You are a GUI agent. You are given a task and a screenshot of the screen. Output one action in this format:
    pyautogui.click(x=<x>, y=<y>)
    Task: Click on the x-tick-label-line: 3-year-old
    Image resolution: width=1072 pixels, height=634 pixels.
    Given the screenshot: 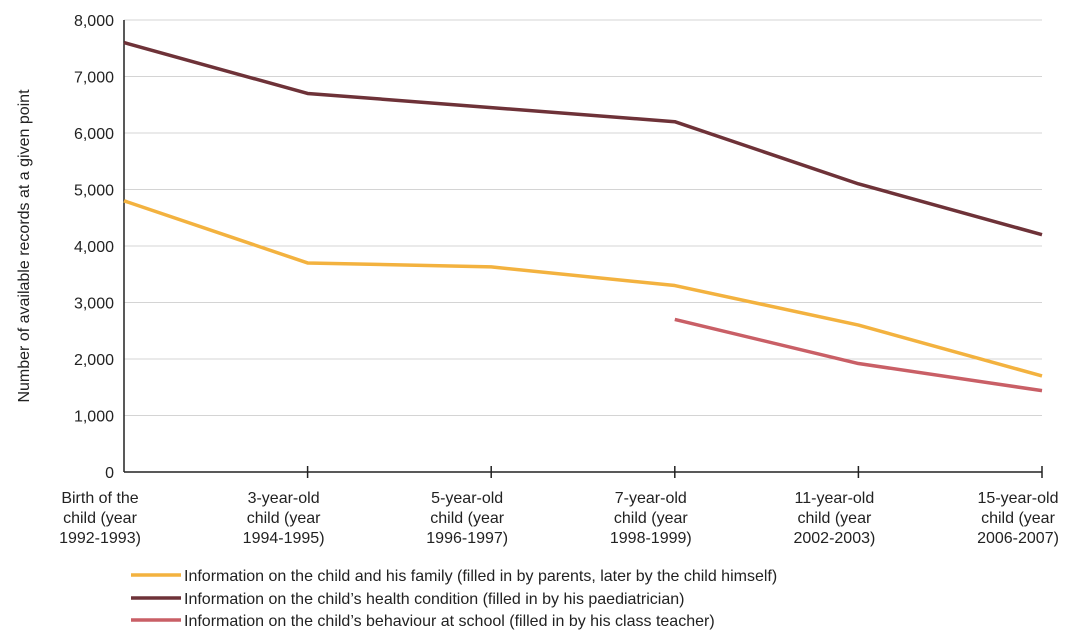 What is the action you would take?
    pyautogui.click(x=284, y=498)
    